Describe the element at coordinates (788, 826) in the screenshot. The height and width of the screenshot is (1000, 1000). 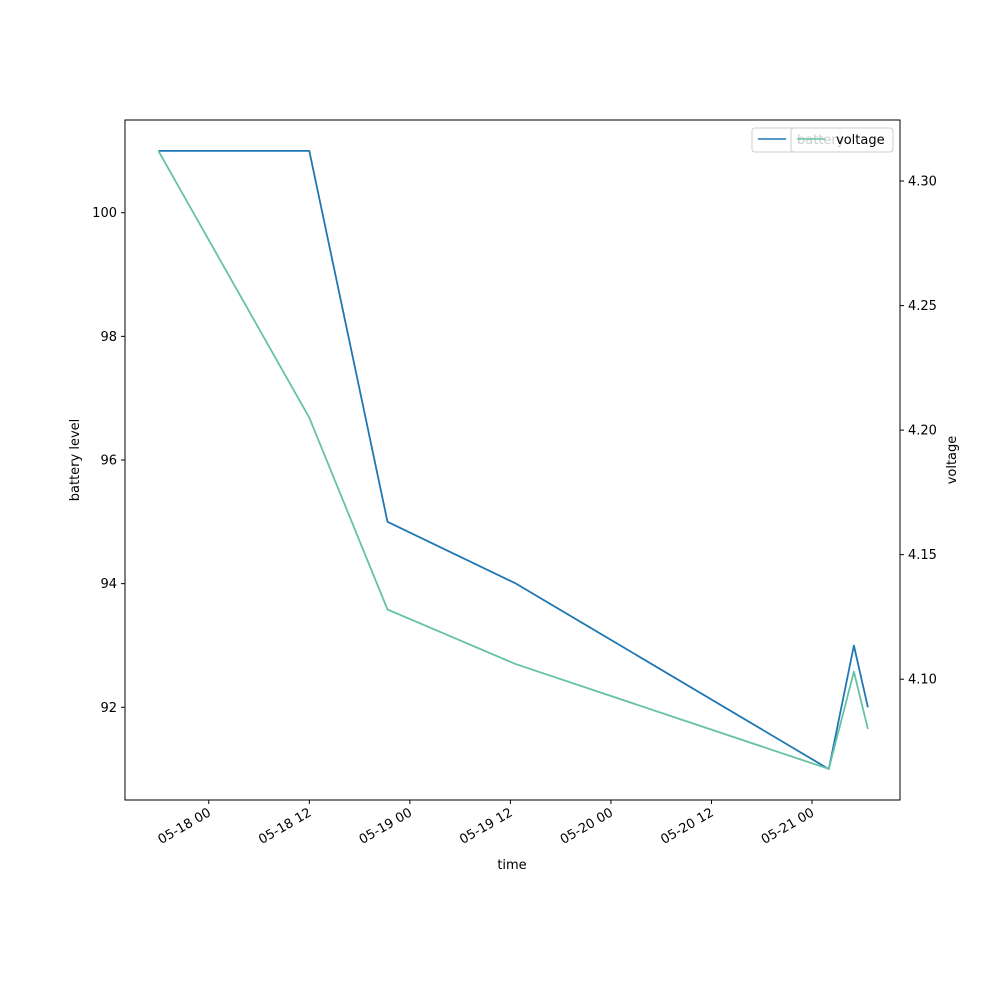
I see `x-tick-label: 05-21 00` at that location.